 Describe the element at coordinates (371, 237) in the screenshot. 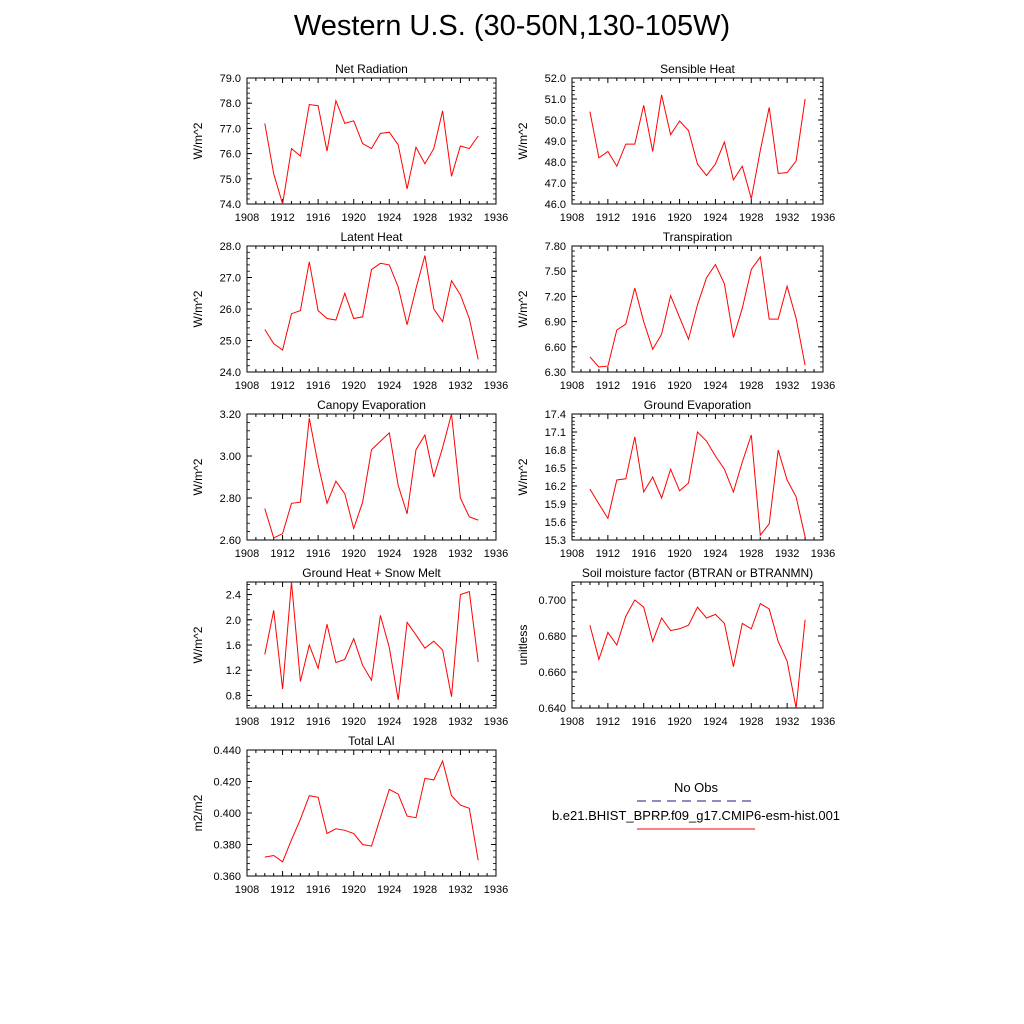

I see `panel-title: Latent Heat` at that location.